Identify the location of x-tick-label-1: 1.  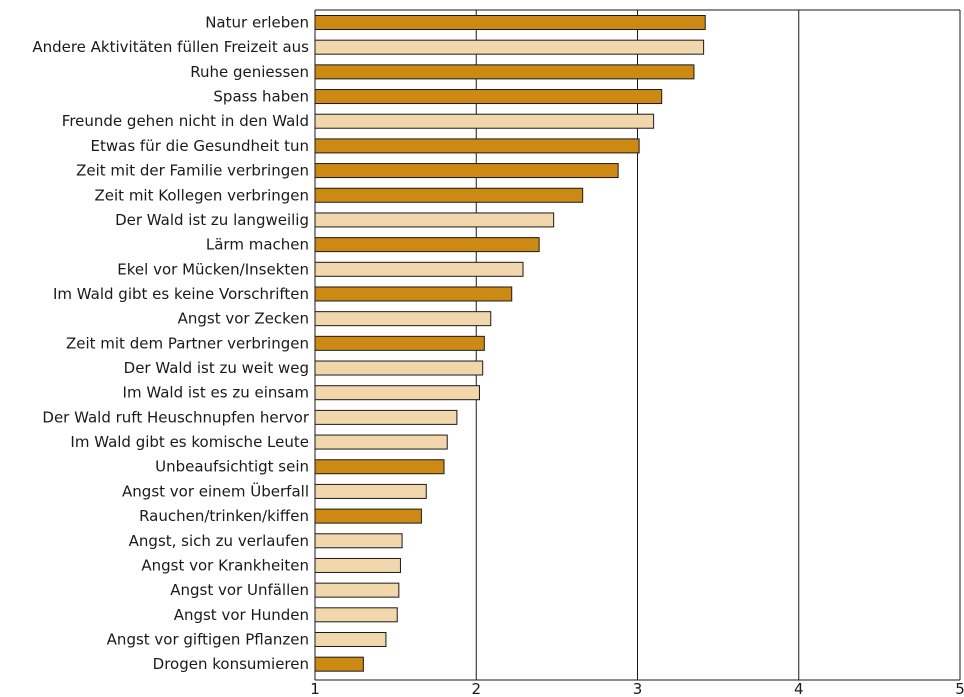
(315, 688).